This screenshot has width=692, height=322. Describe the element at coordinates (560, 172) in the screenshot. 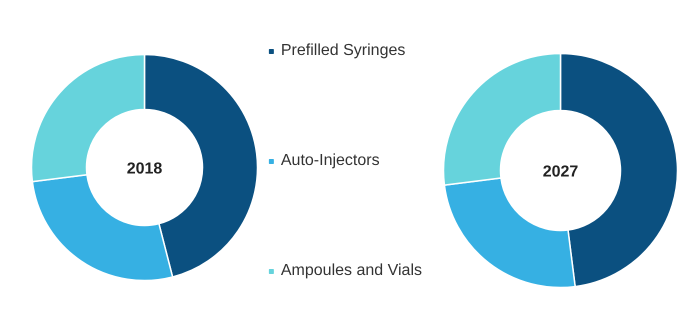

I see `text: 2027` at that location.